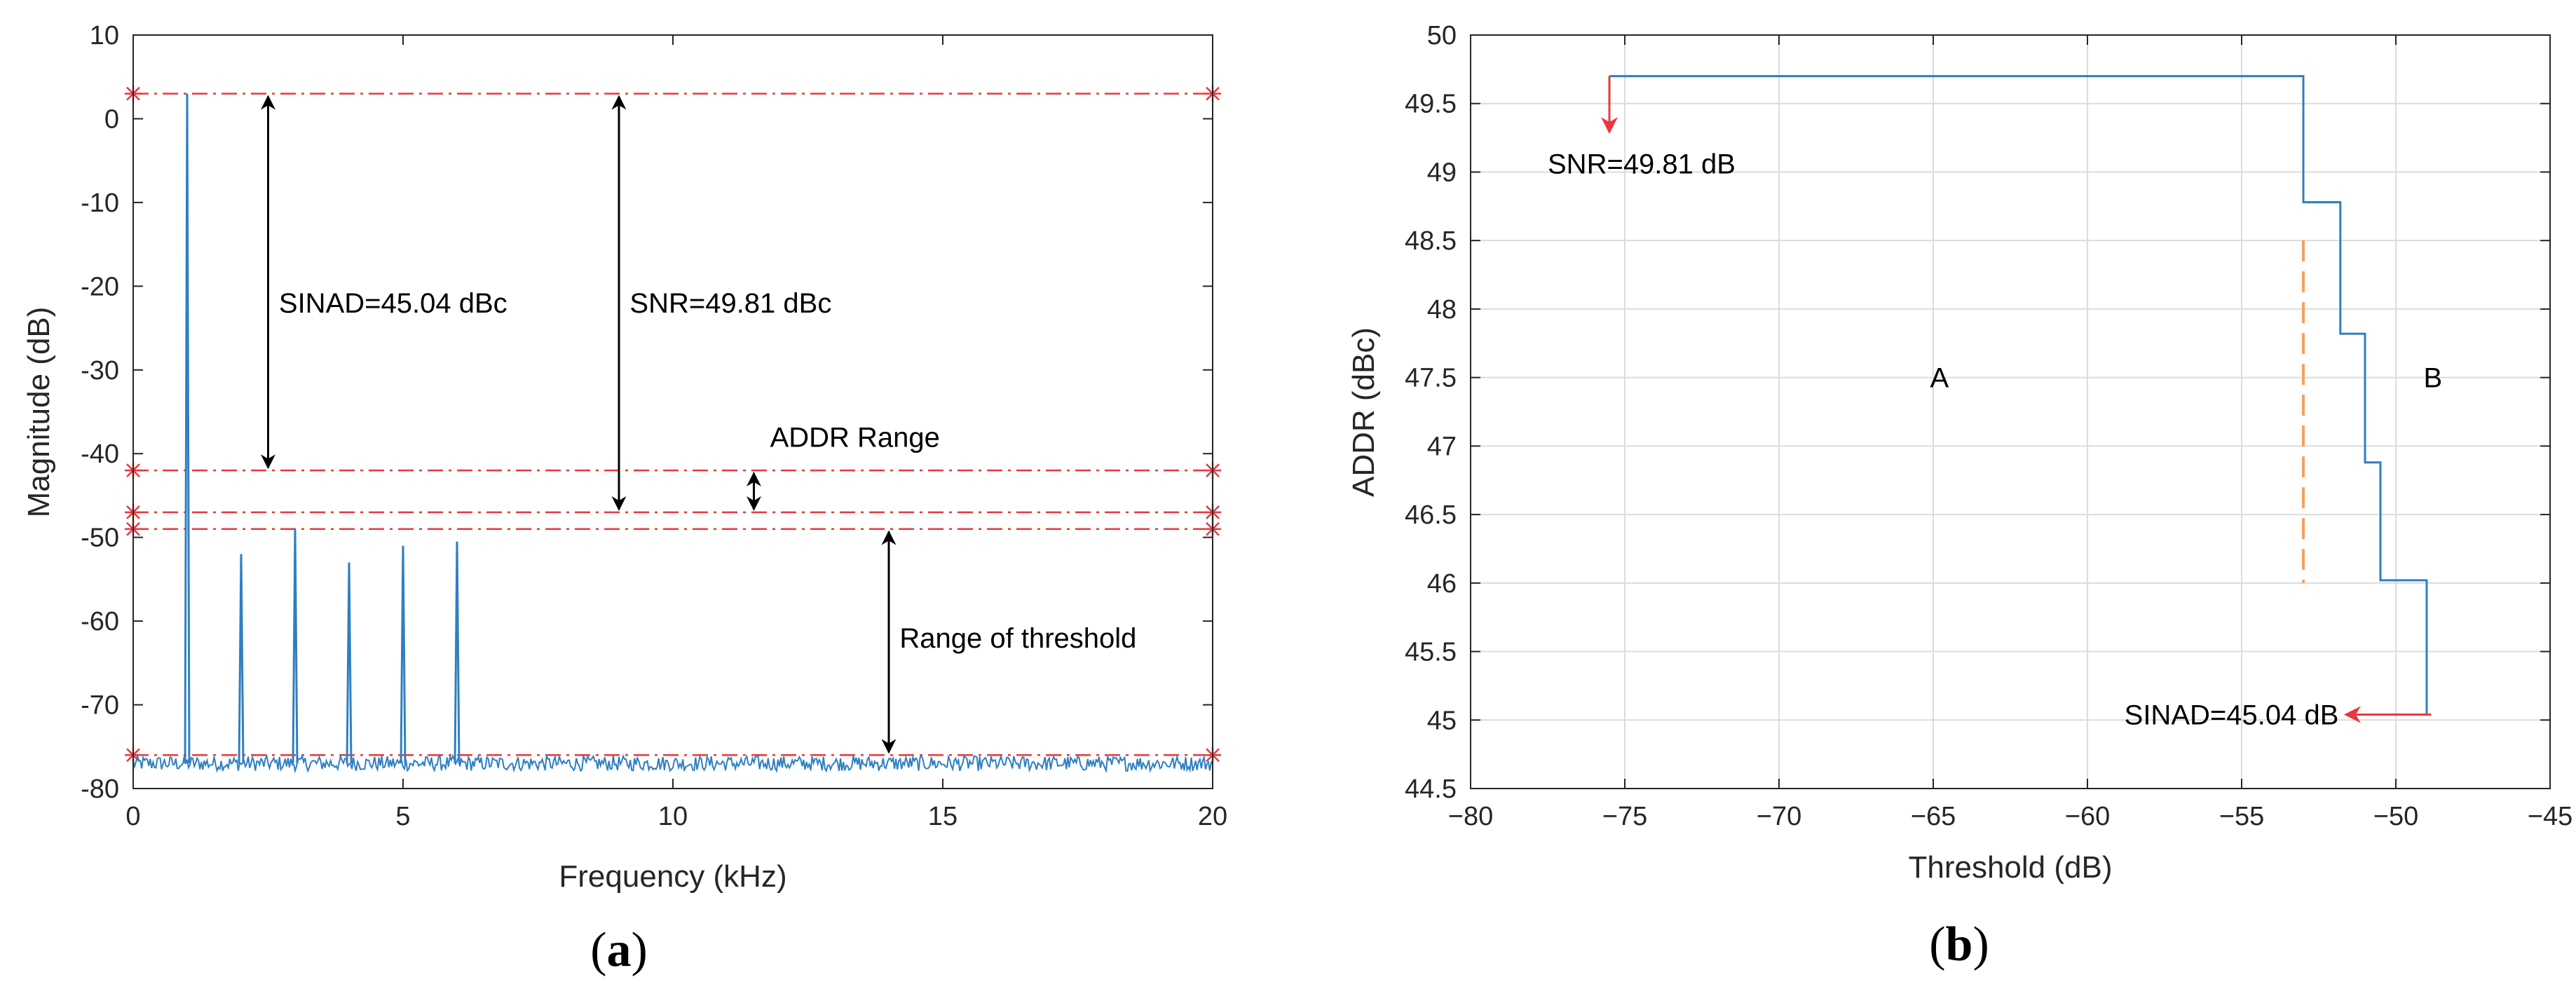  I want to click on y-tick-label: 46.5, so click(1431, 515).